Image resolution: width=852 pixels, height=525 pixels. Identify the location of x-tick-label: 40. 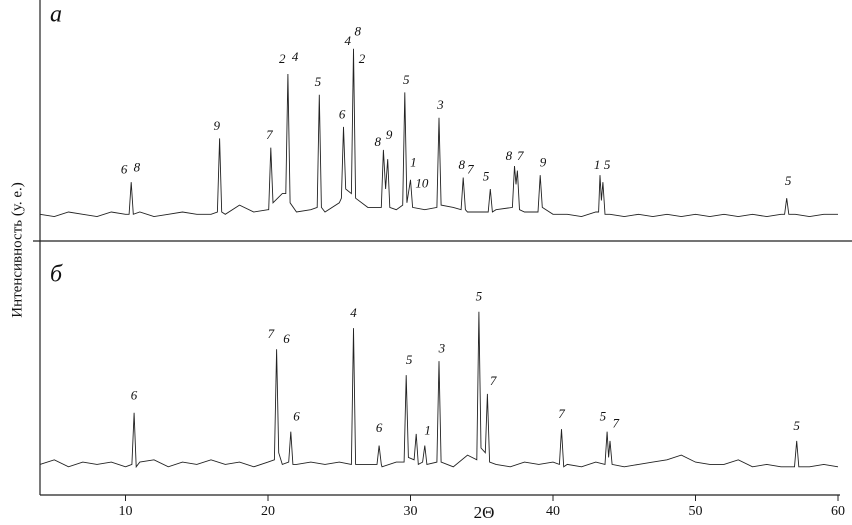
(553, 511).